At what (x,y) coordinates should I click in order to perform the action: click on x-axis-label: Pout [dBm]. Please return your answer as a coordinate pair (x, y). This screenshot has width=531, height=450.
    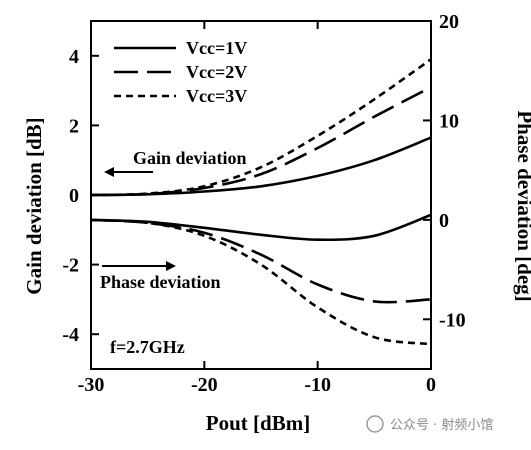
    Looking at the image, I should click on (258, 423).